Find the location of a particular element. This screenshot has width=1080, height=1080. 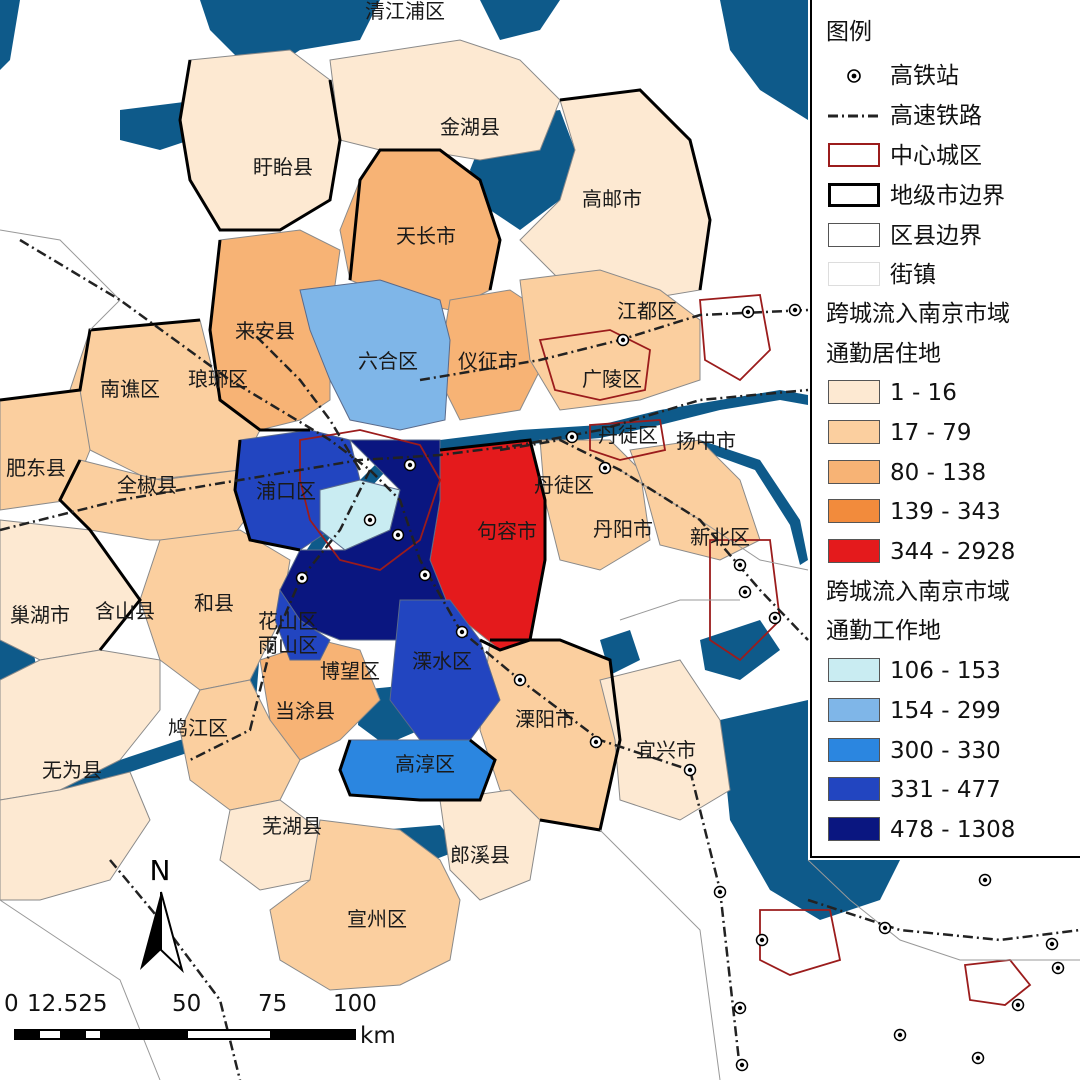

place-label: 肥东县 is located at coordinates (36, 468).